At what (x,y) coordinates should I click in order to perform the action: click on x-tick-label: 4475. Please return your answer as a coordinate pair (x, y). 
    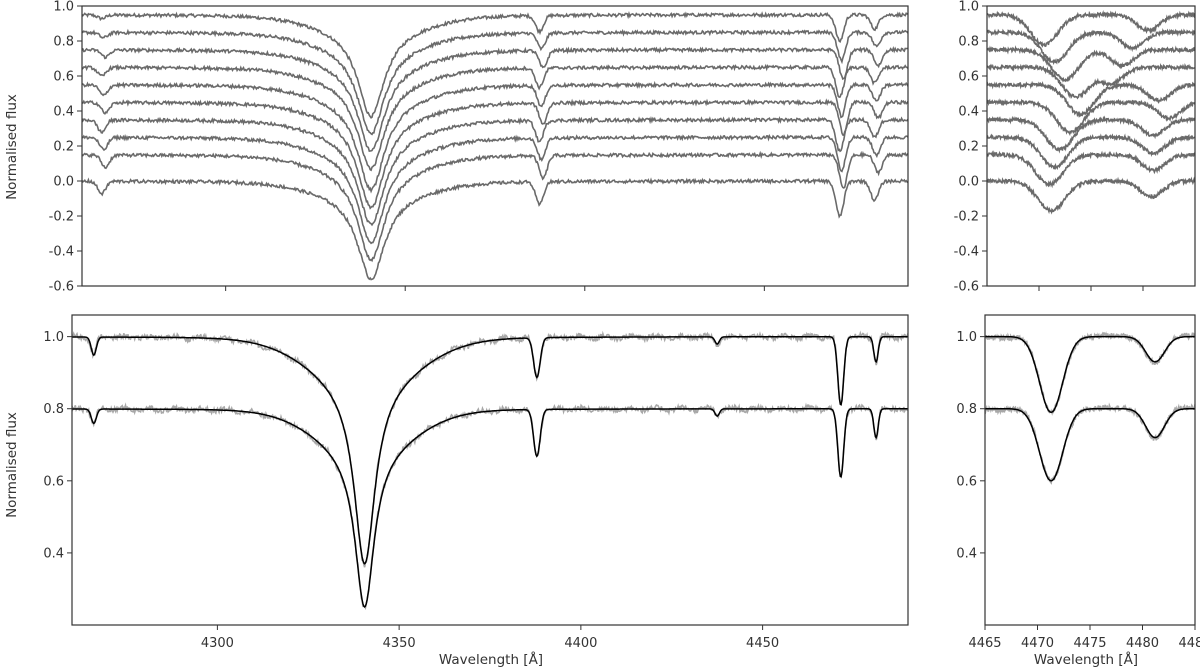
    Looking at the image, I should click on (1089, 643).